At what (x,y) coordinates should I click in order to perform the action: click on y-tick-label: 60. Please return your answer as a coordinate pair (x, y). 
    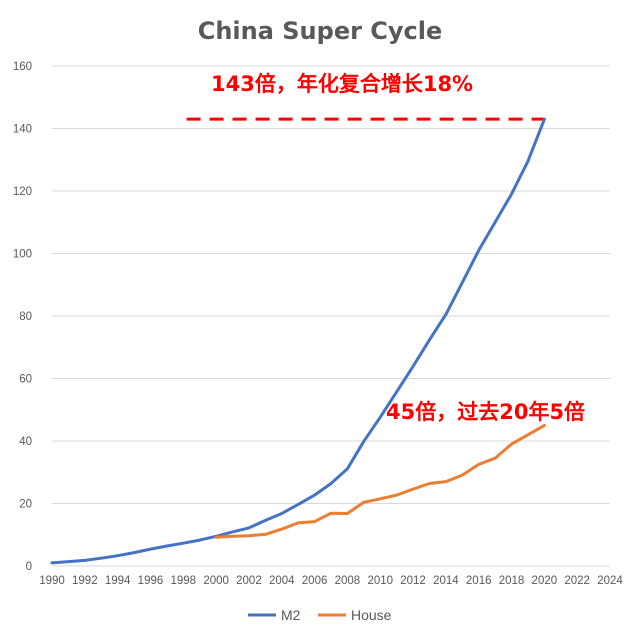
    Looking at the image, I should click on (25, 380).